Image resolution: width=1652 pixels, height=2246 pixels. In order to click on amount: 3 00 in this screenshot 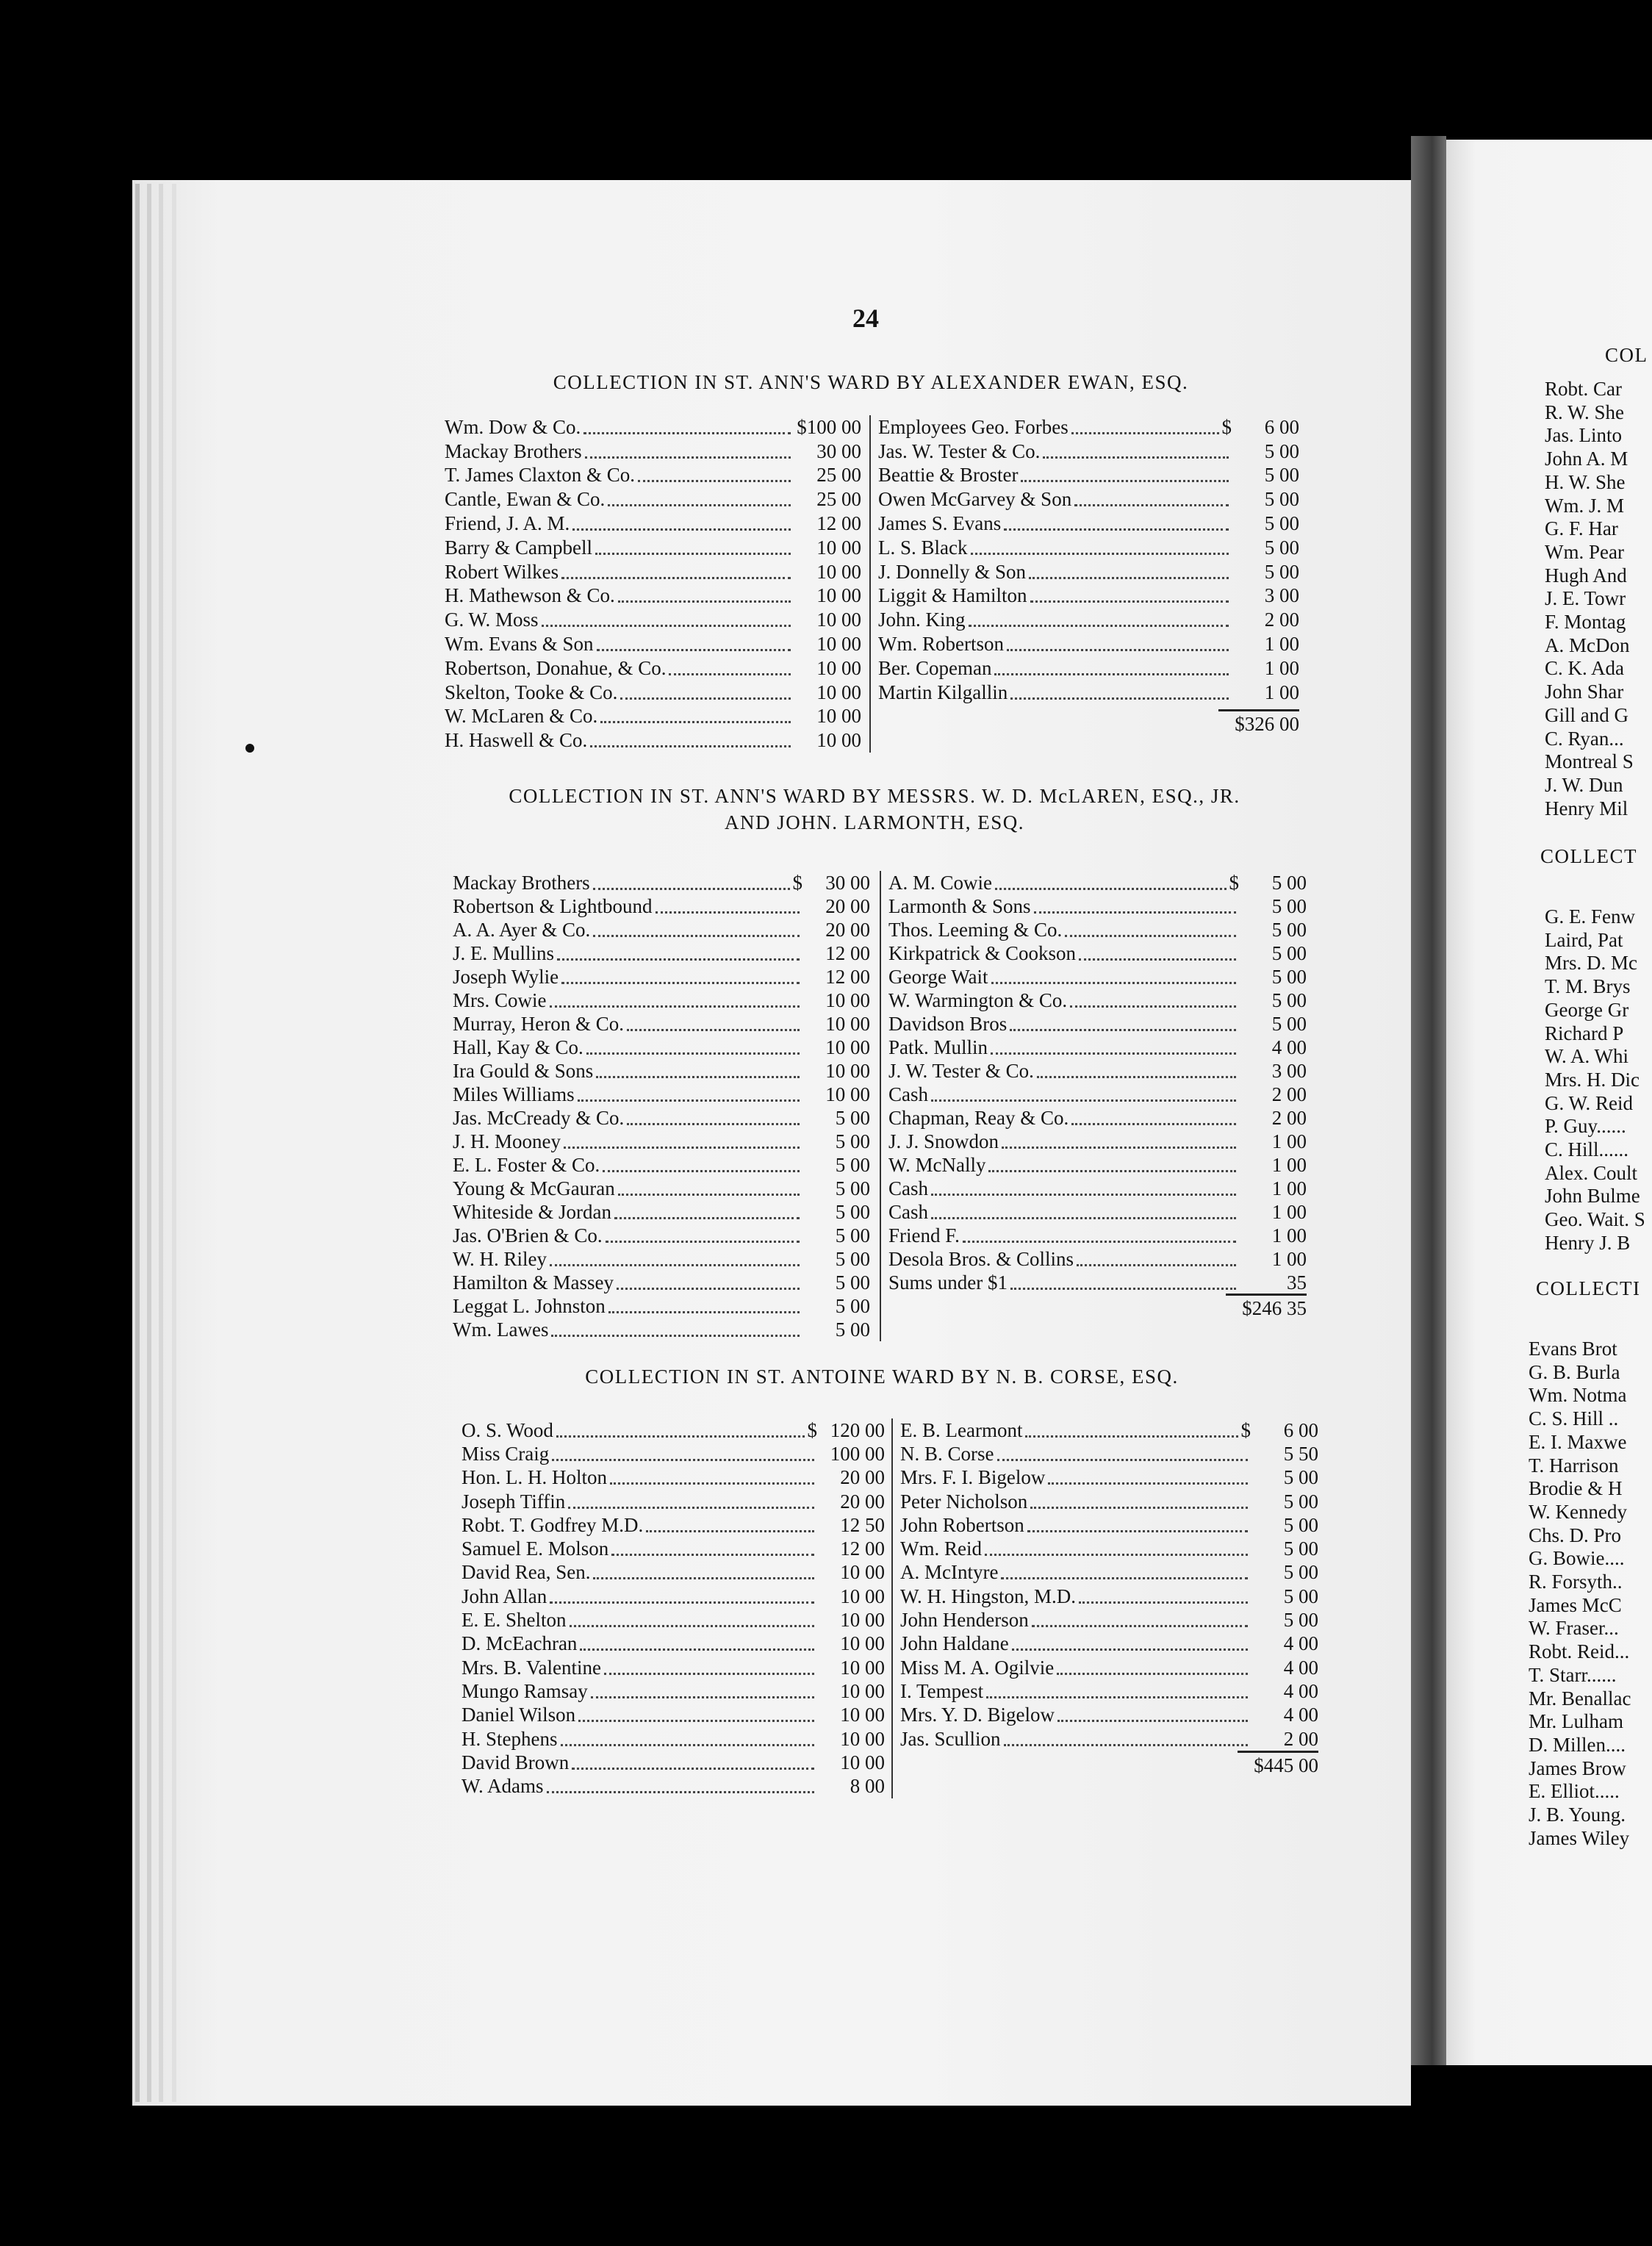, I will do `click(1281, 595)`.